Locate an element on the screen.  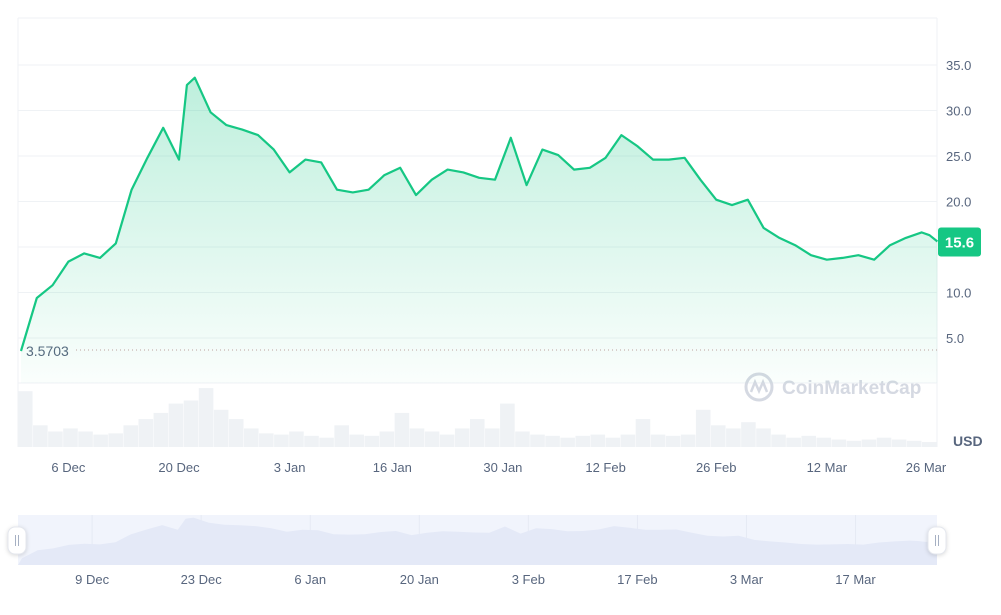
coinmarketcap-watermark: CoinMarketCap is located at coordinates (832, 387).